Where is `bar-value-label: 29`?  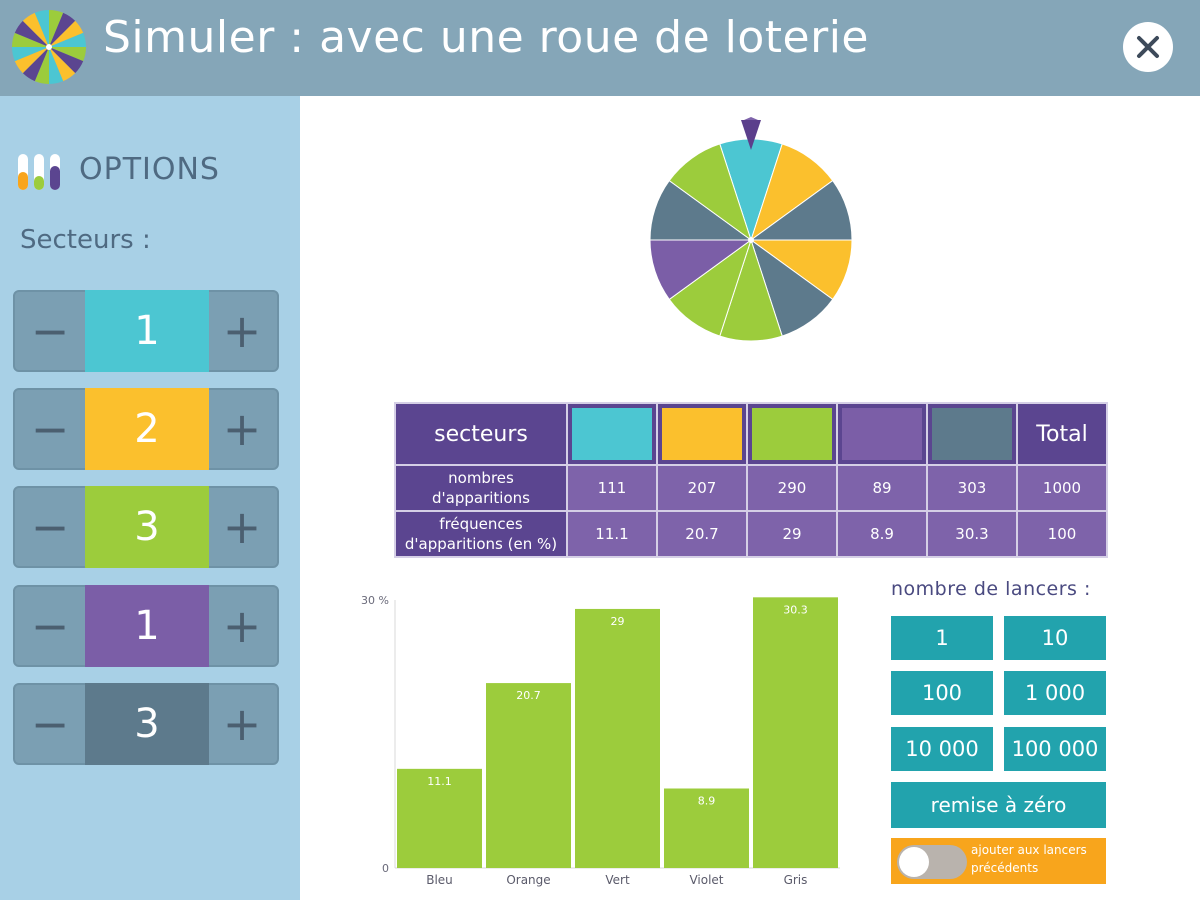 bar-value-label: 29 is located at coordinates (618, 621).